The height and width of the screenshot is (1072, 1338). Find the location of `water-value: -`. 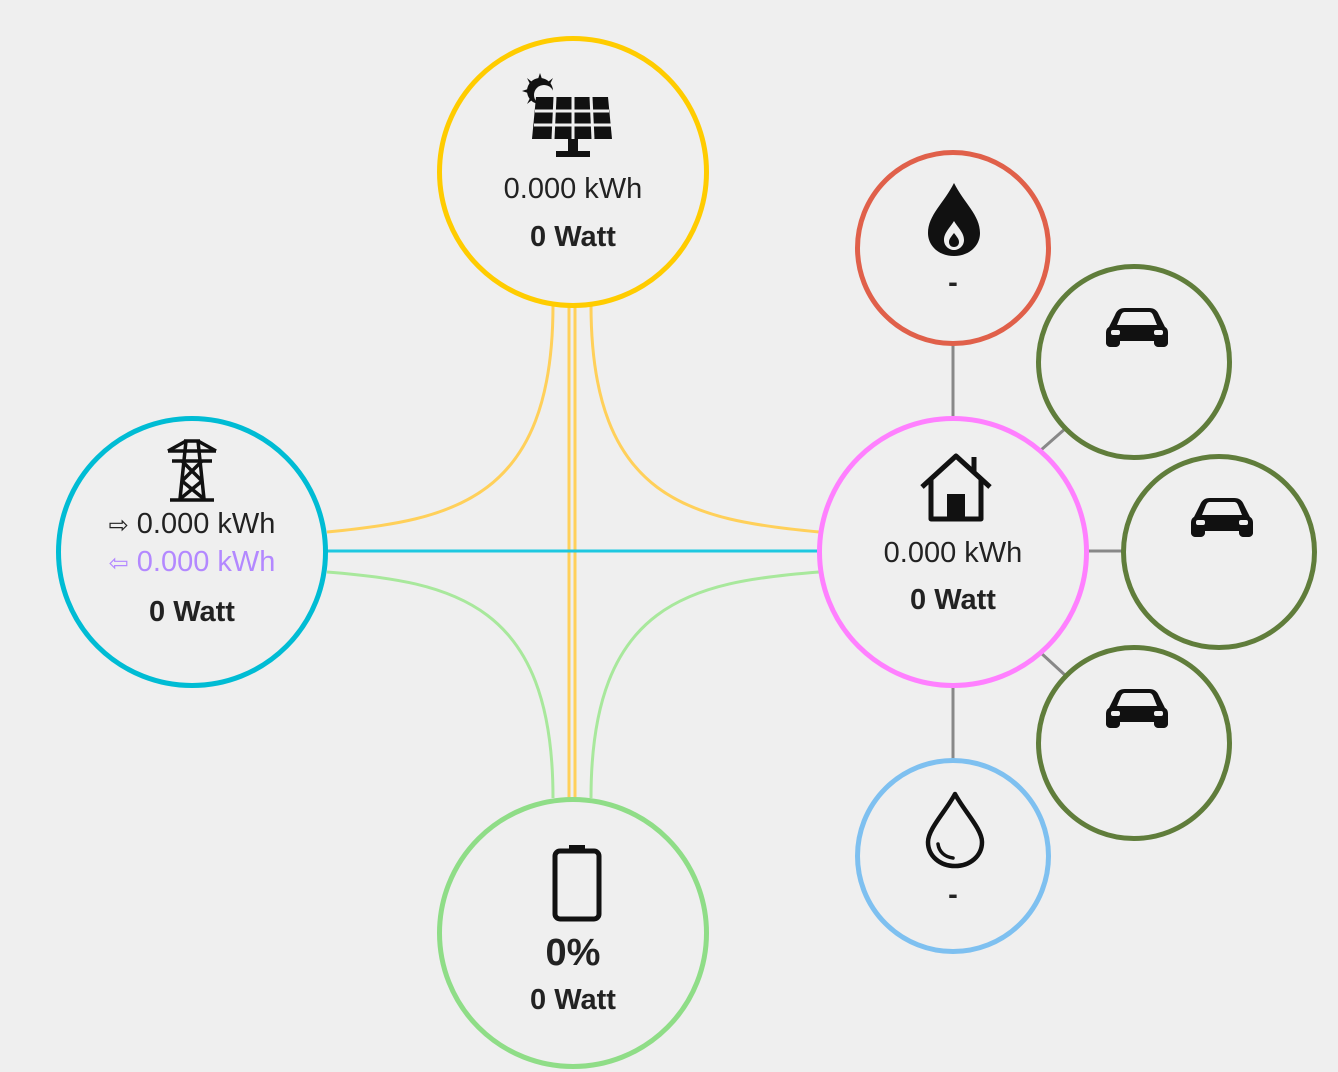

water-value: - is located at coordinates (953, 895).